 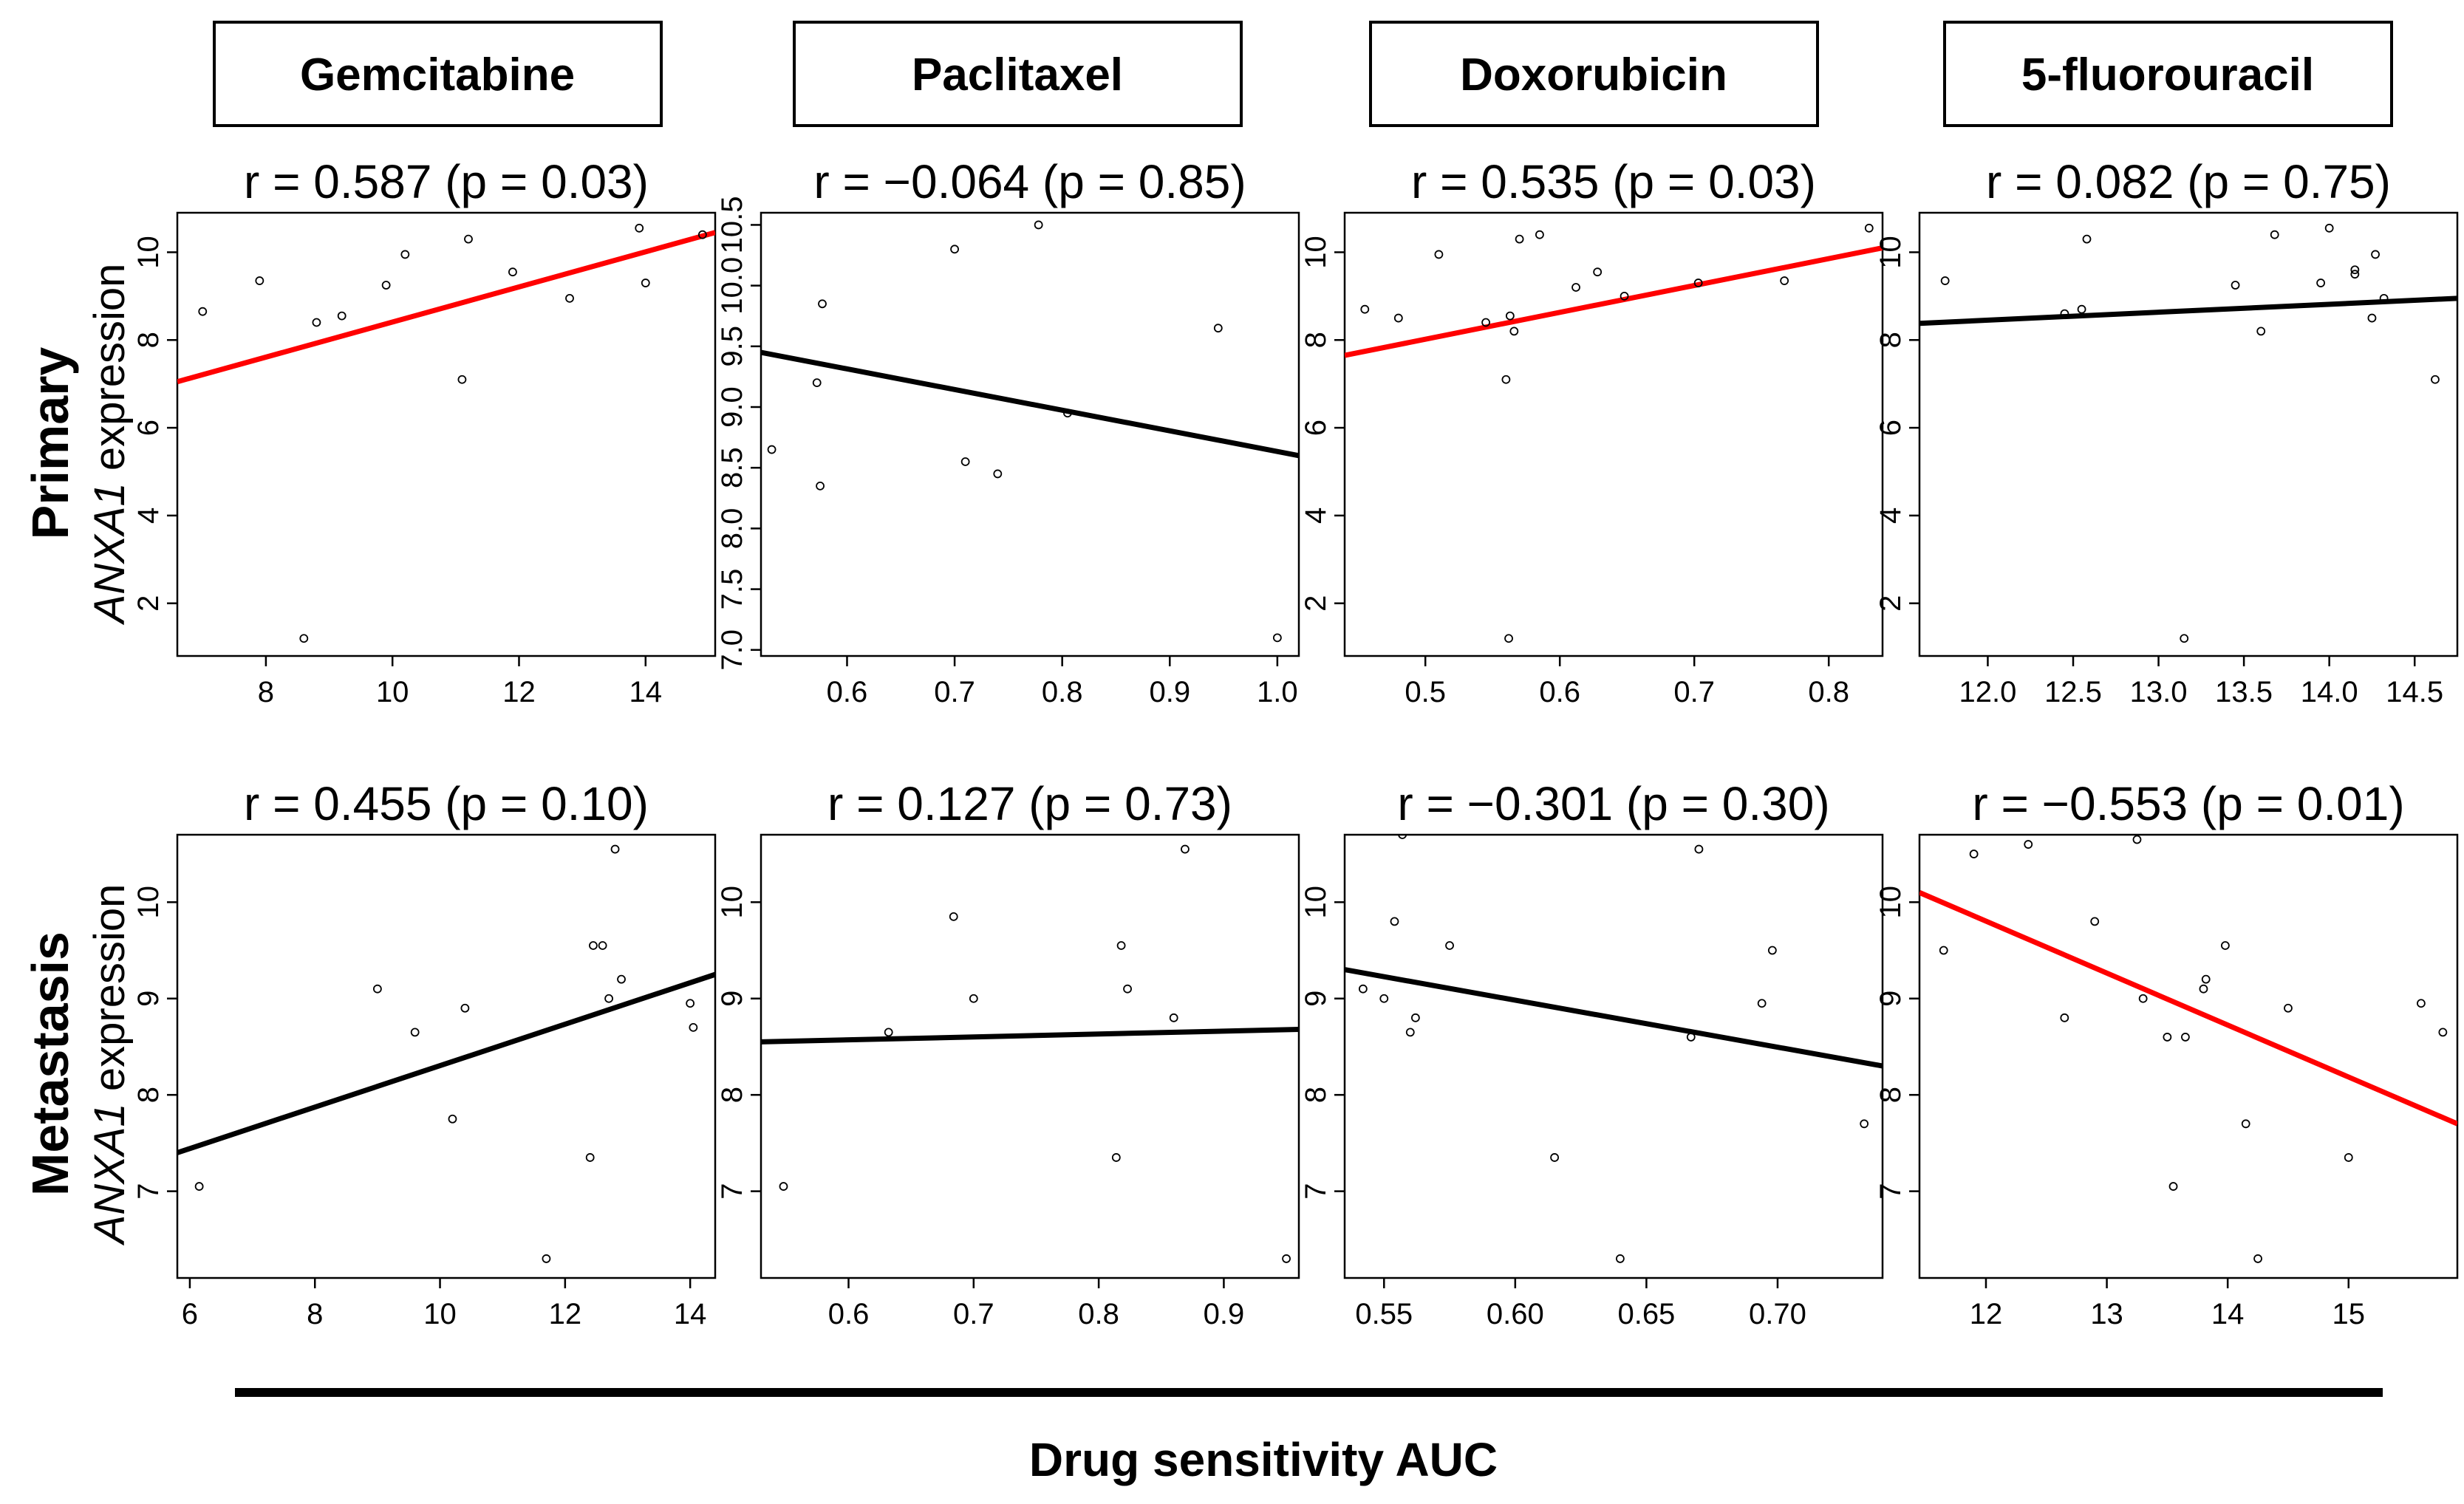 I want to click on row-title-metastasis: Metastasis, so click(x=50, y=1064).